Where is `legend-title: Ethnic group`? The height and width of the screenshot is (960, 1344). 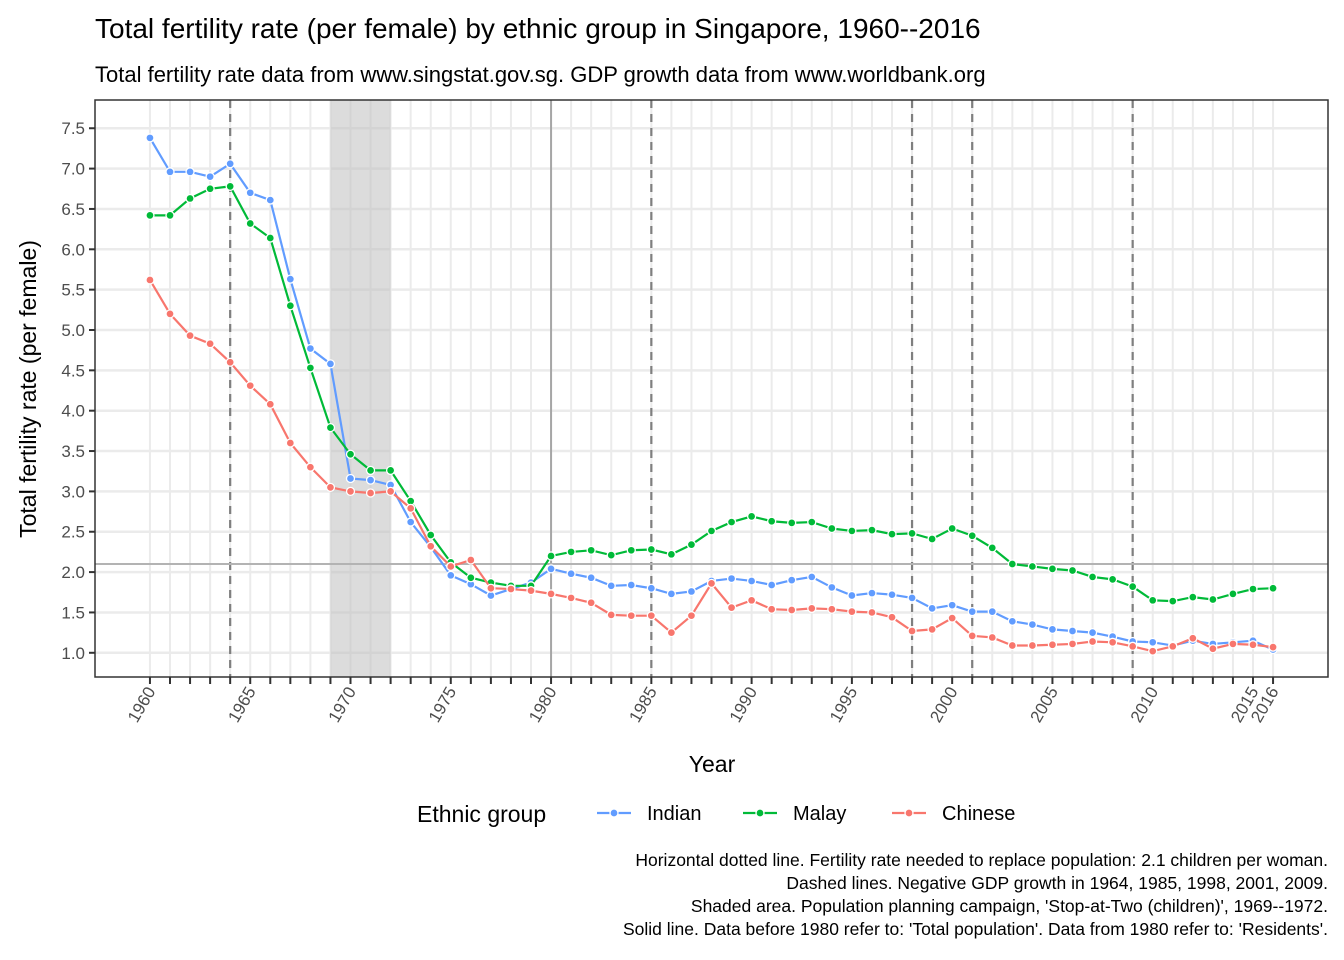 legend-title: Ethnic group is located at coordinates (481, 814).